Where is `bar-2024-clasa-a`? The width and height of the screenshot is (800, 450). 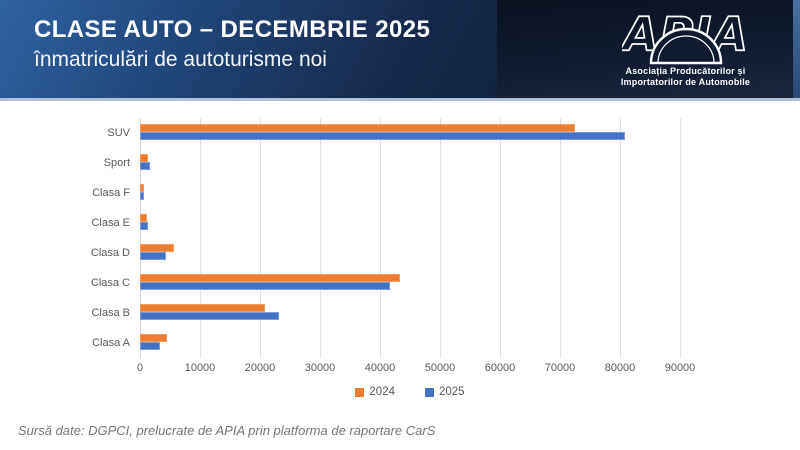
bar-2024-clasa-a is located at coordinates (153, 338).